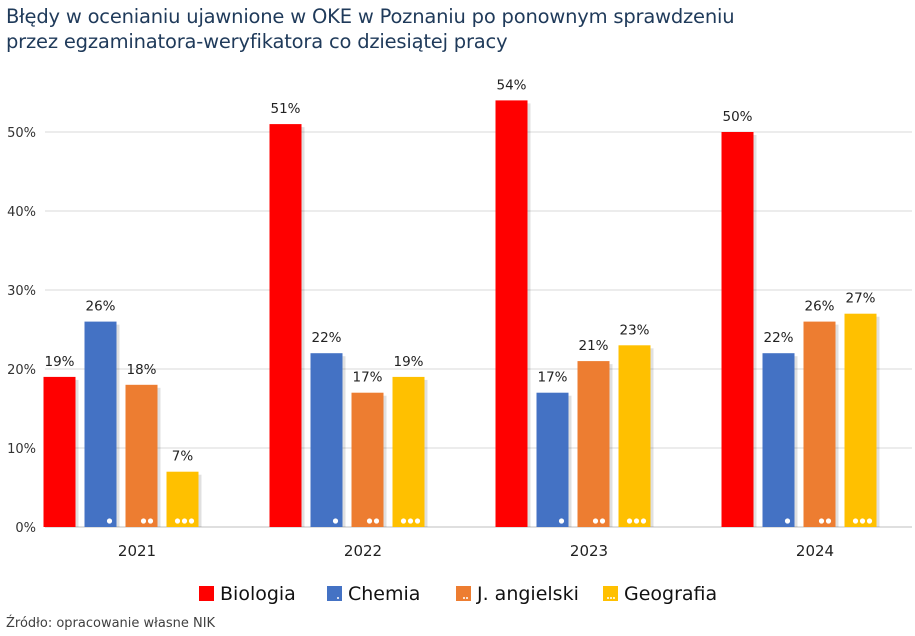  What do you see at coordinates (860, 420) in the screenshot?
I see `bar-geografia-2024` at bounding box center [860, 420].